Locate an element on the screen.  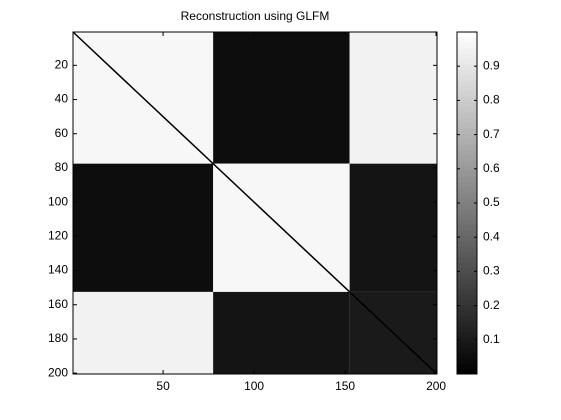
x-tick-label: 150 is located at coordinates (345, 386).